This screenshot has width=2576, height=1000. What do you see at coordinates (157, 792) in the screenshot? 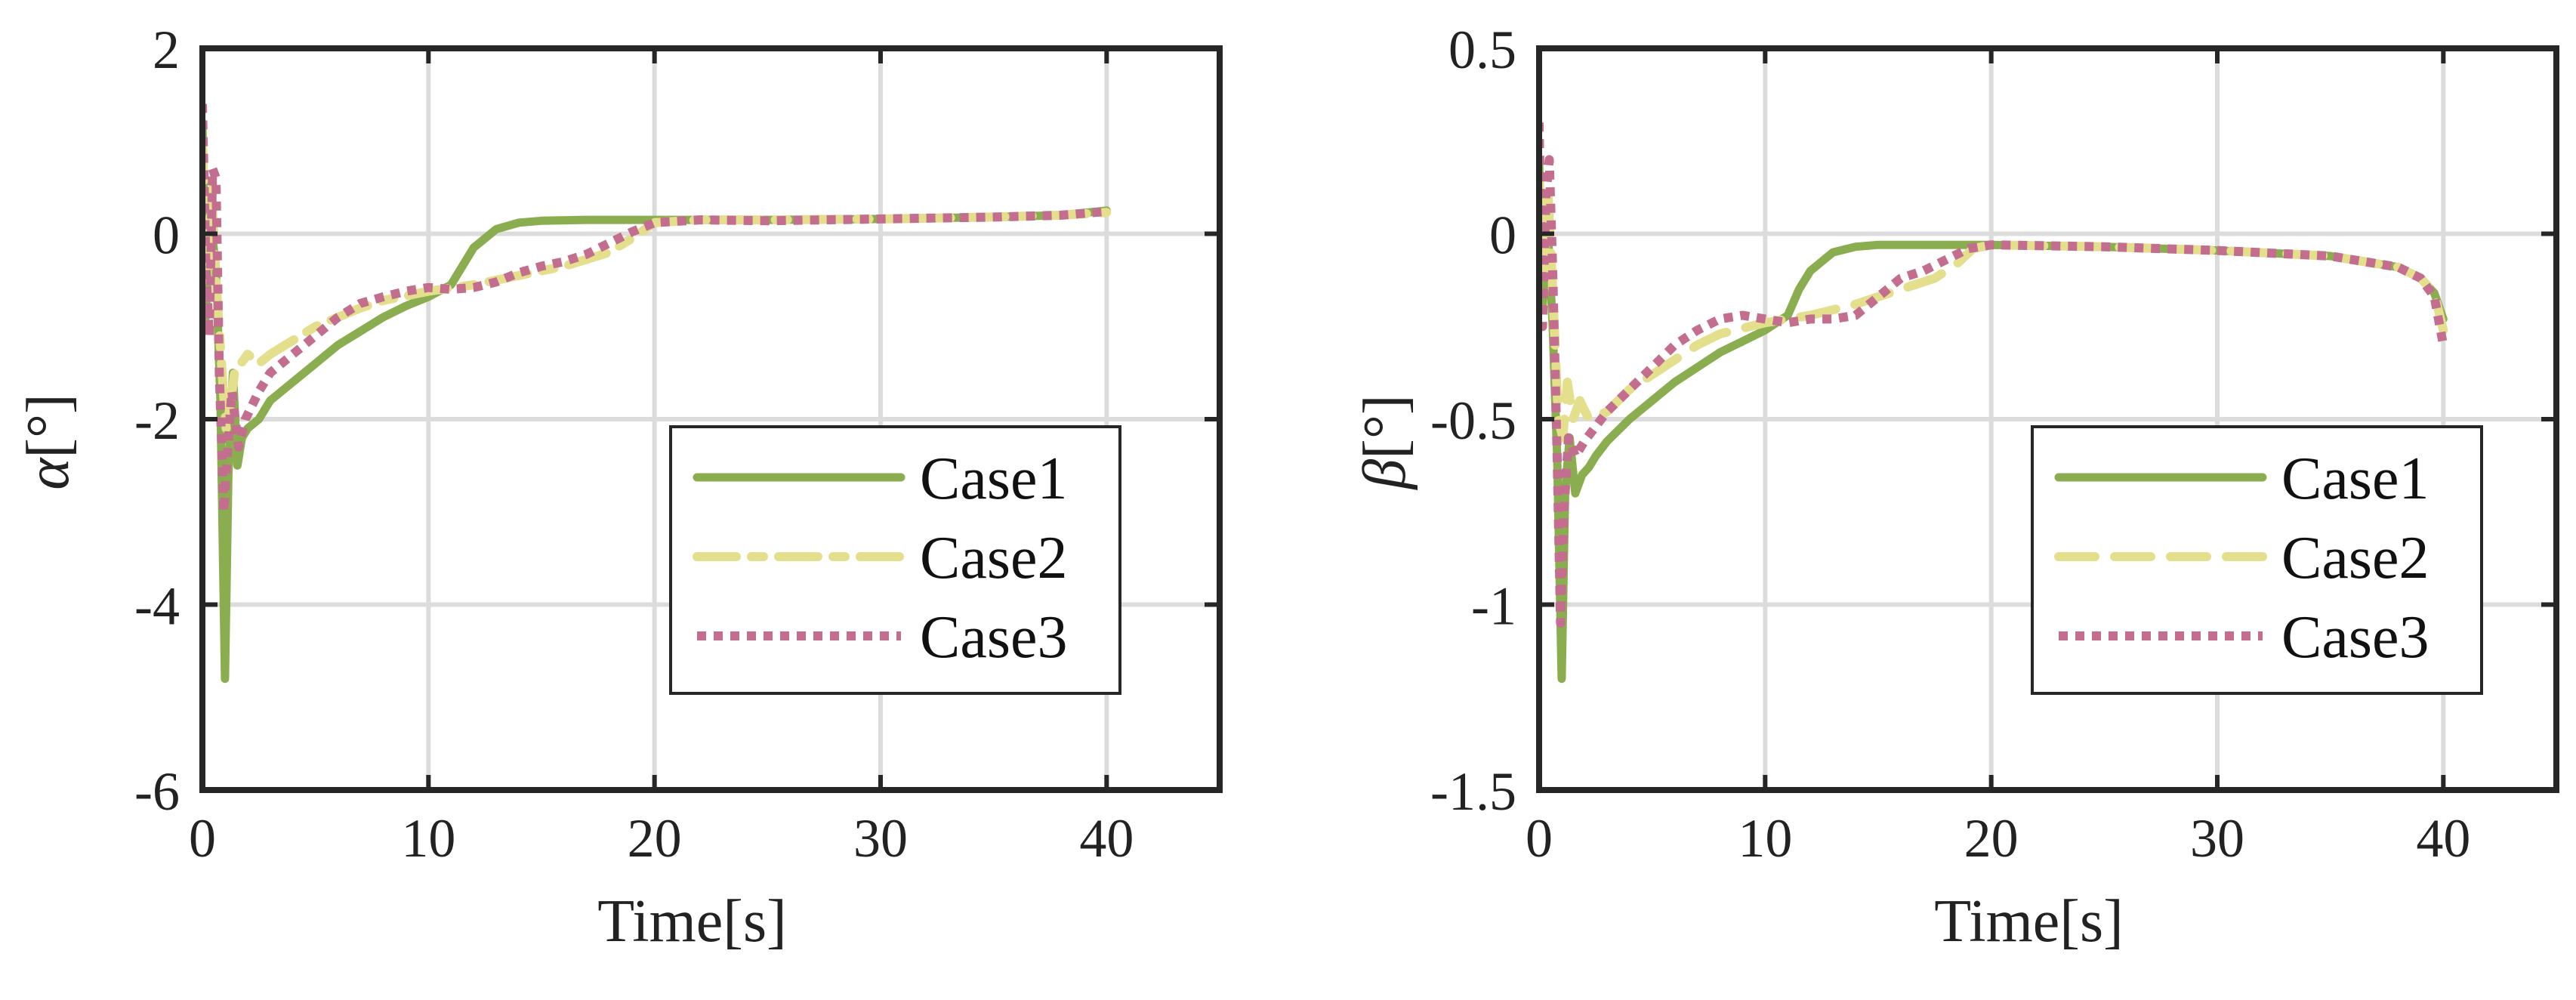
I see `y-tick-label: -6` at bounding box center [157, 792].